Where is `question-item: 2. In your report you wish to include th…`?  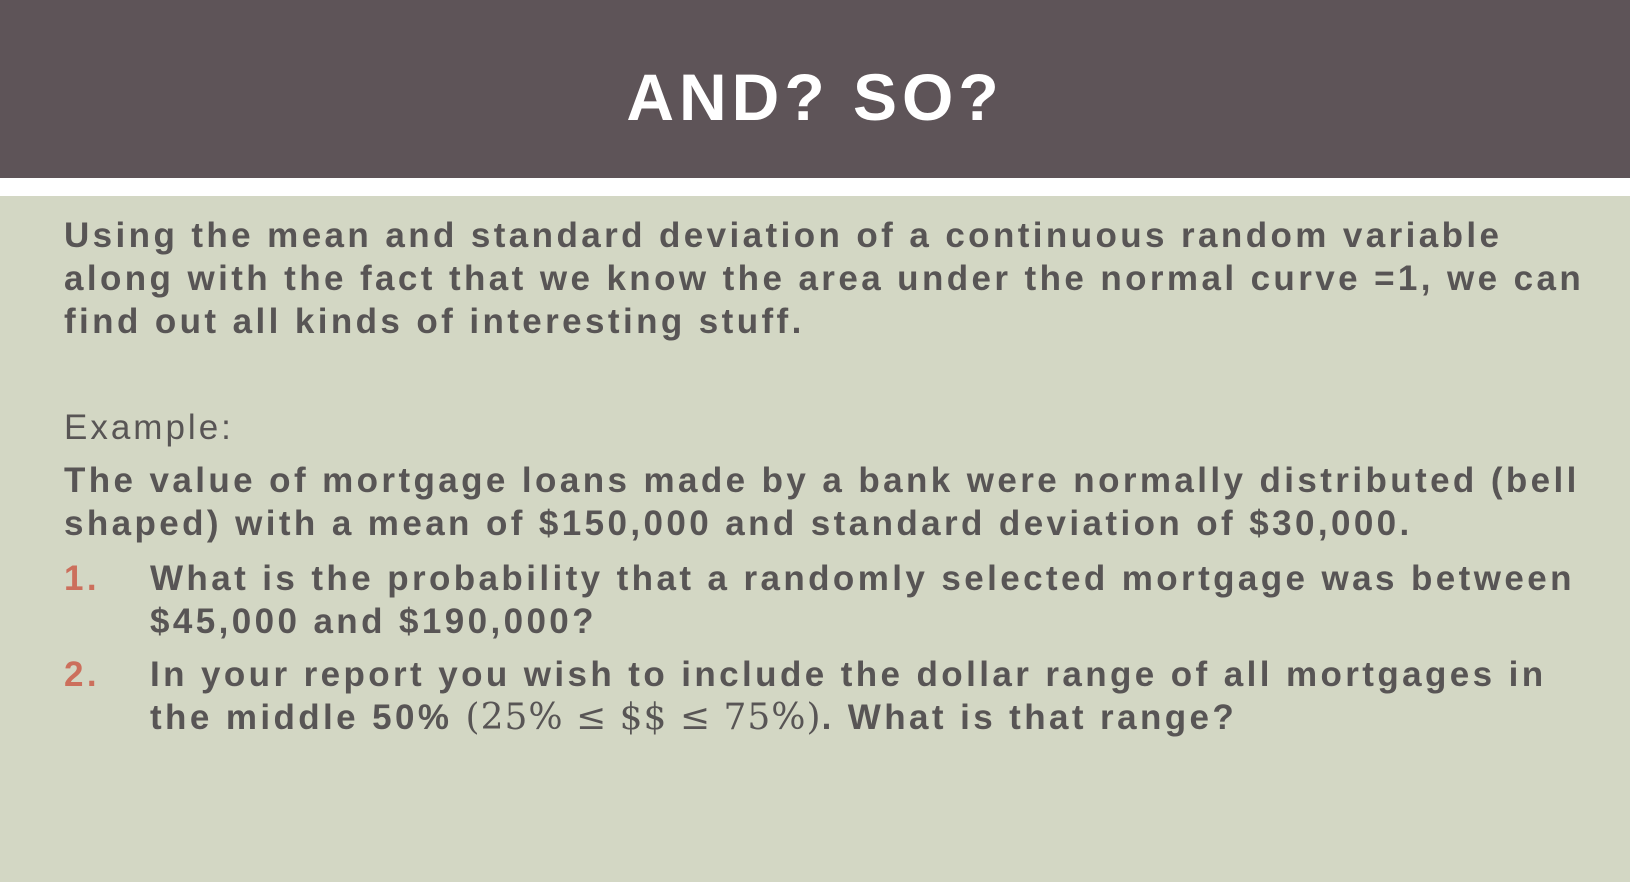
question-item: 2. In your report you wish to include th… is located at coordinates (834, 696).